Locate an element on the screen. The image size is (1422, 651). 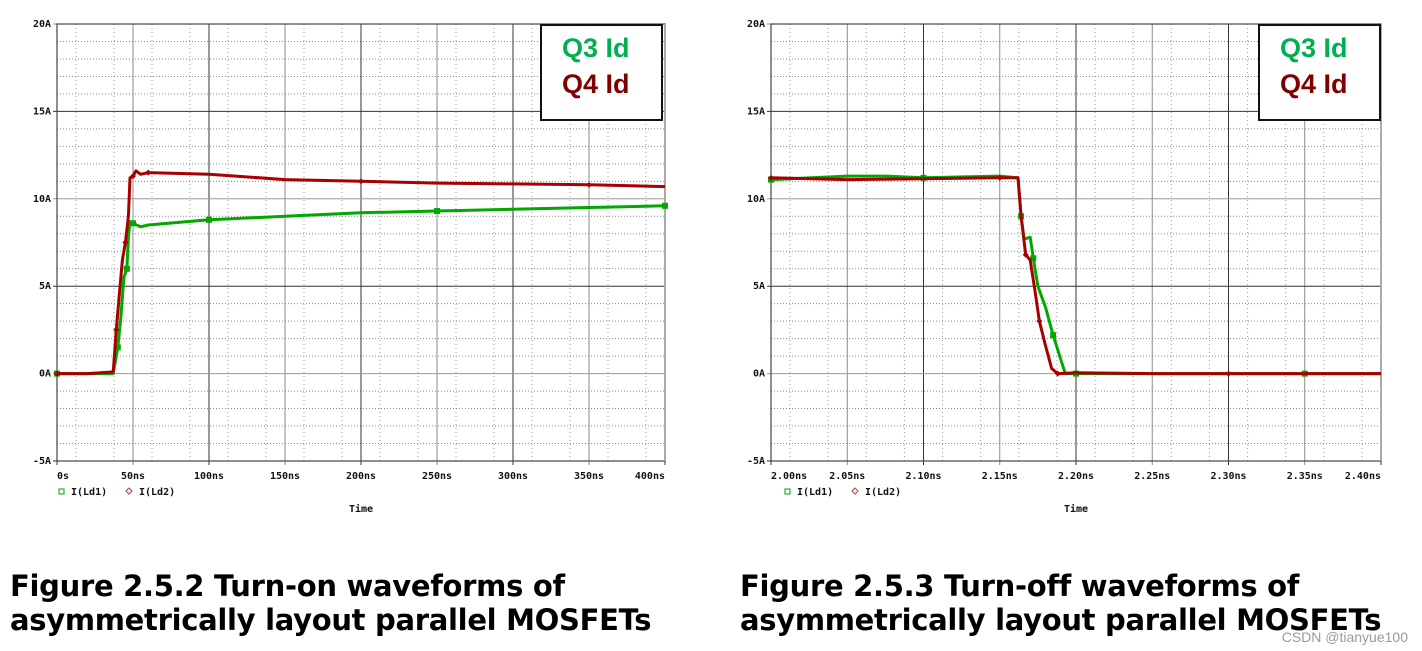
x-tick-label: 0s is located at coordinates (63, 476).